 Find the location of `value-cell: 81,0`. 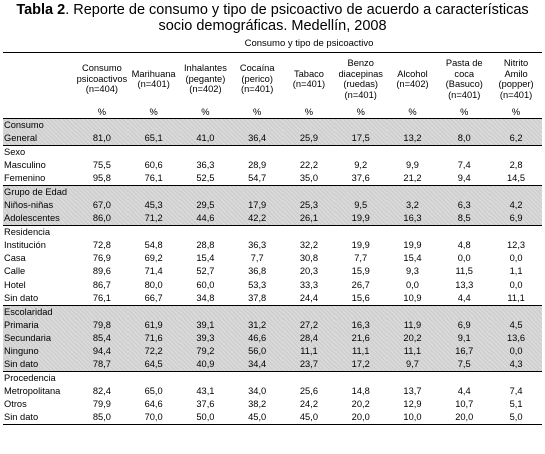

value-cell: 81,0 is located at coordinates (102, 139).